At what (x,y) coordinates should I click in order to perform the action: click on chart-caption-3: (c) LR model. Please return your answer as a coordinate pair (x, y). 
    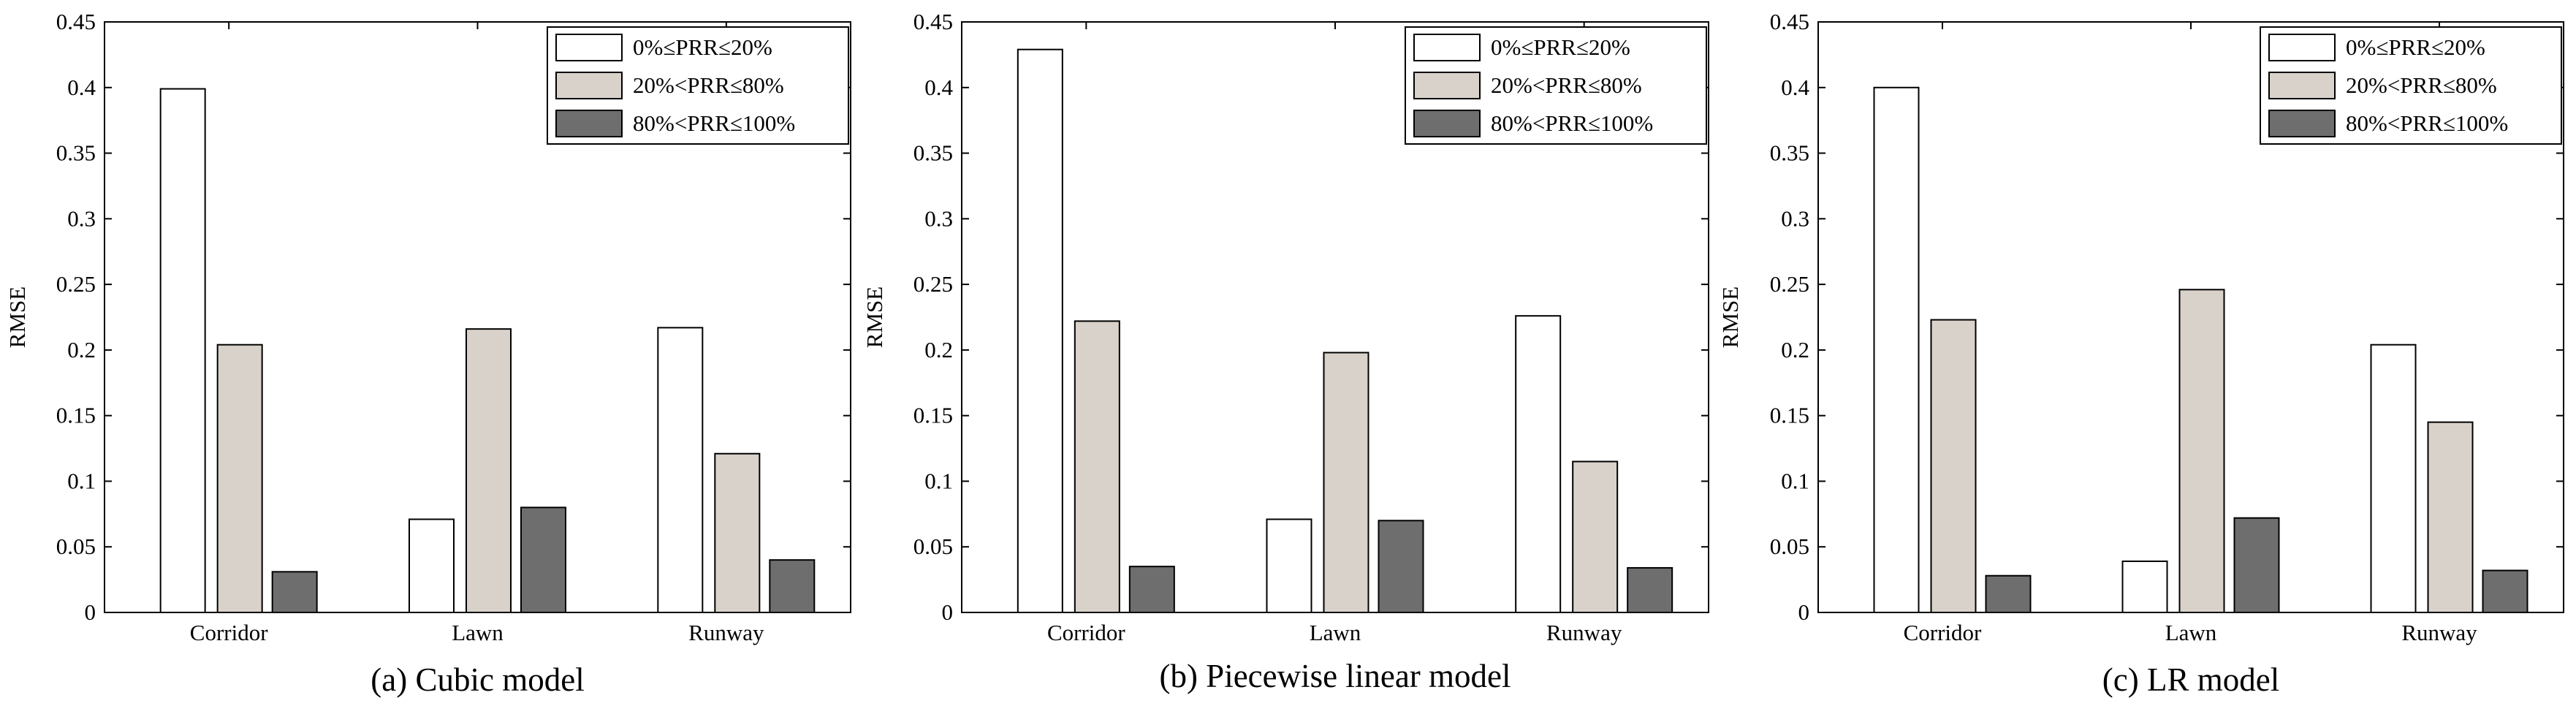
    Looking at the image, I should click on (2190, 679).